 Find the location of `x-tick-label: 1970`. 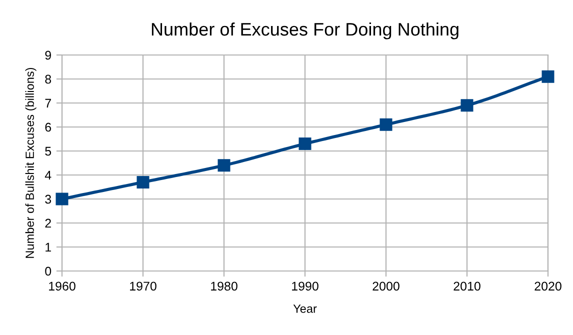

x-tick-label: 1970 is located at coordinates (143, 286).